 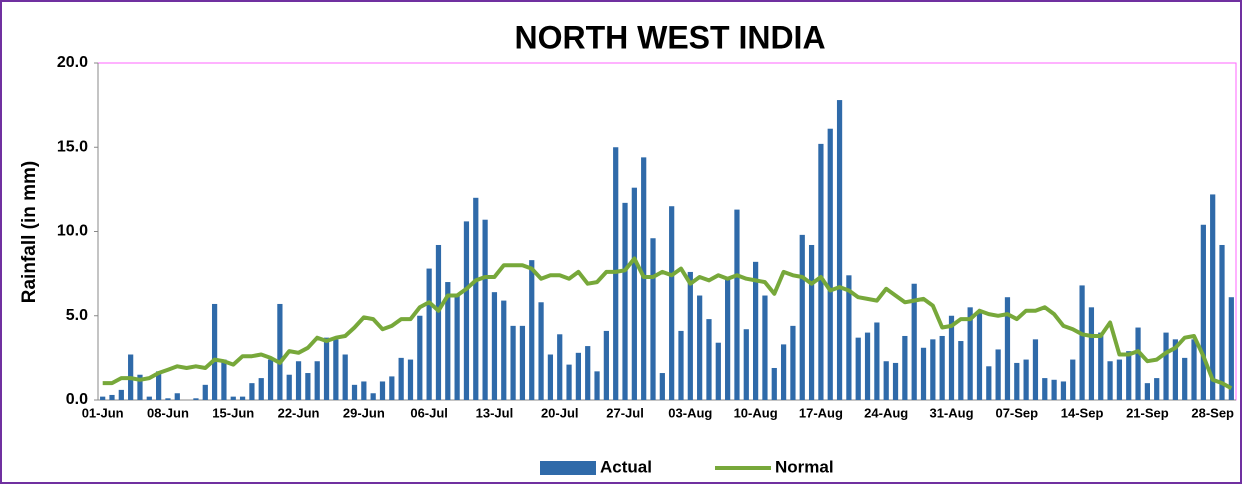 What do you see at coordinates (951, 412) in the screenshot?
I see `x-tick-label: 31-Aug` at bounding box center [951, 412].